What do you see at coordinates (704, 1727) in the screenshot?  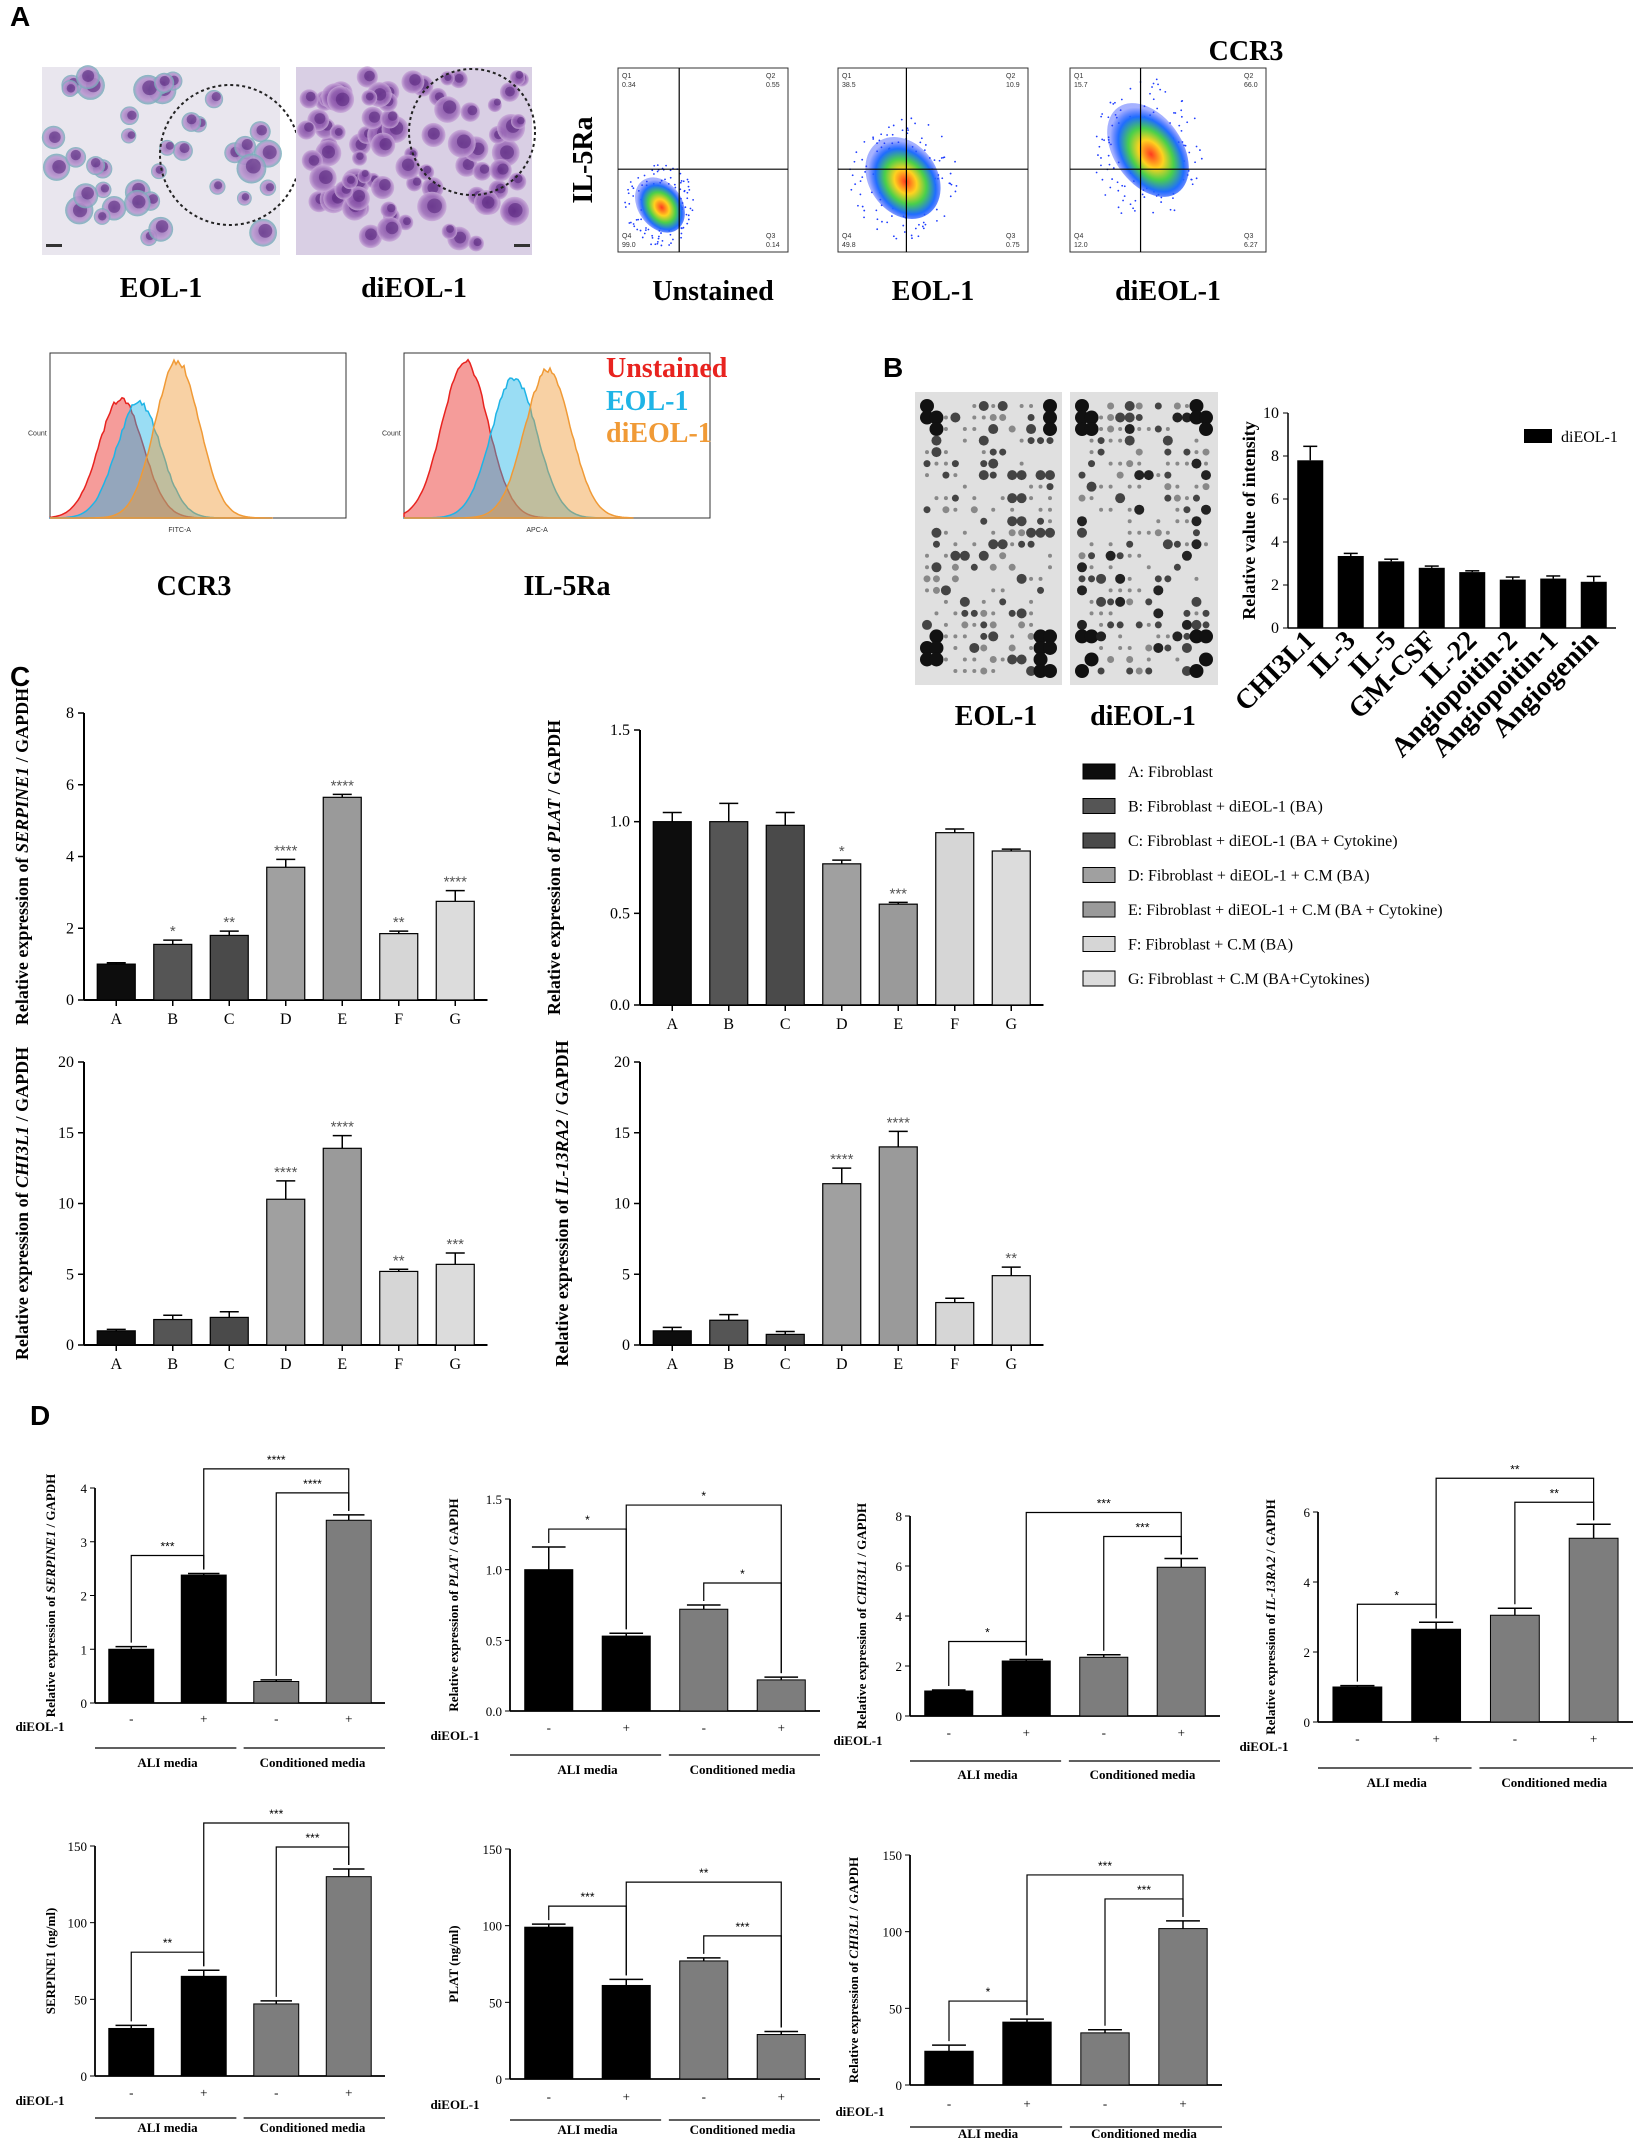 I see `treatment-sign: -` at bounding box center [704, 1727].